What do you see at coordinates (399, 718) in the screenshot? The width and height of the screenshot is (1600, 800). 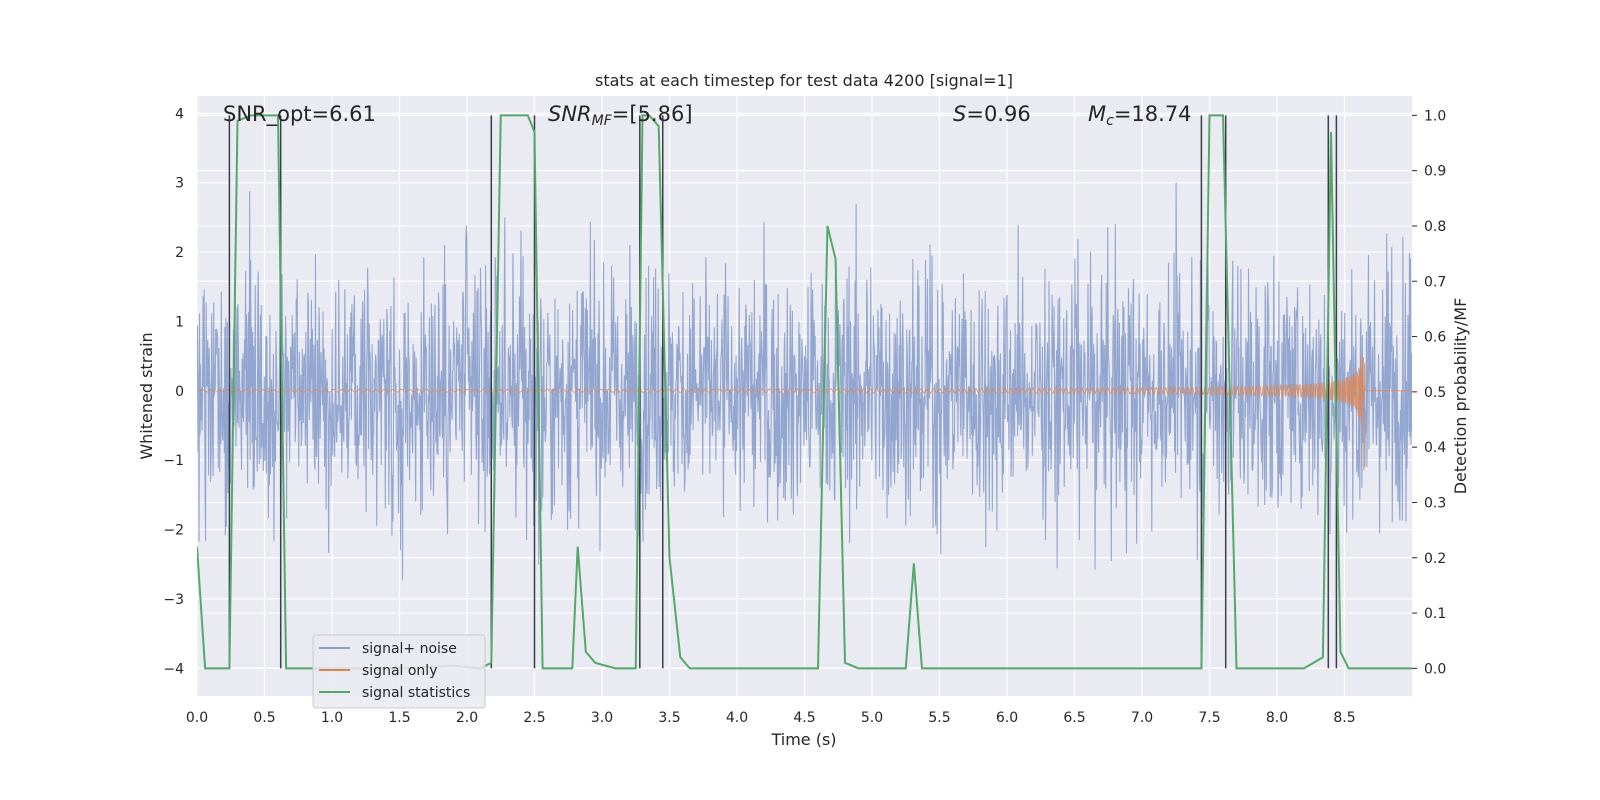 I see `x-tick-label: 1.5` at bounding box center [399, 718].